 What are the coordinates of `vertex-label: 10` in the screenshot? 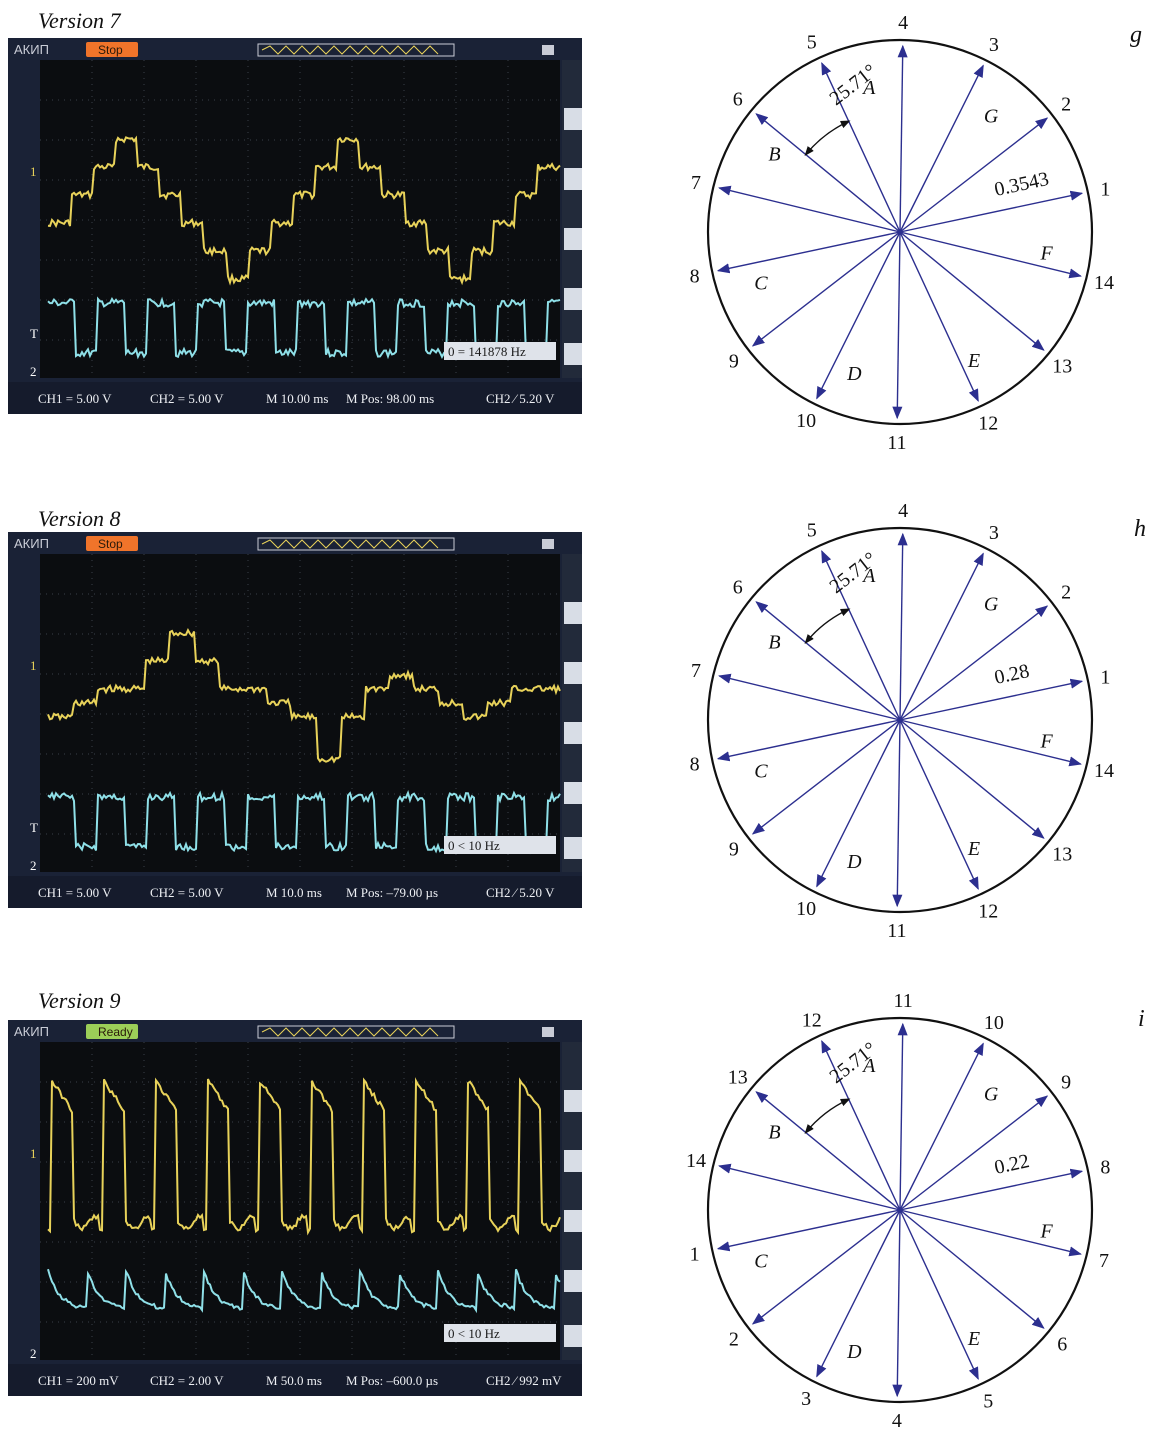 It's located at (806, 421).